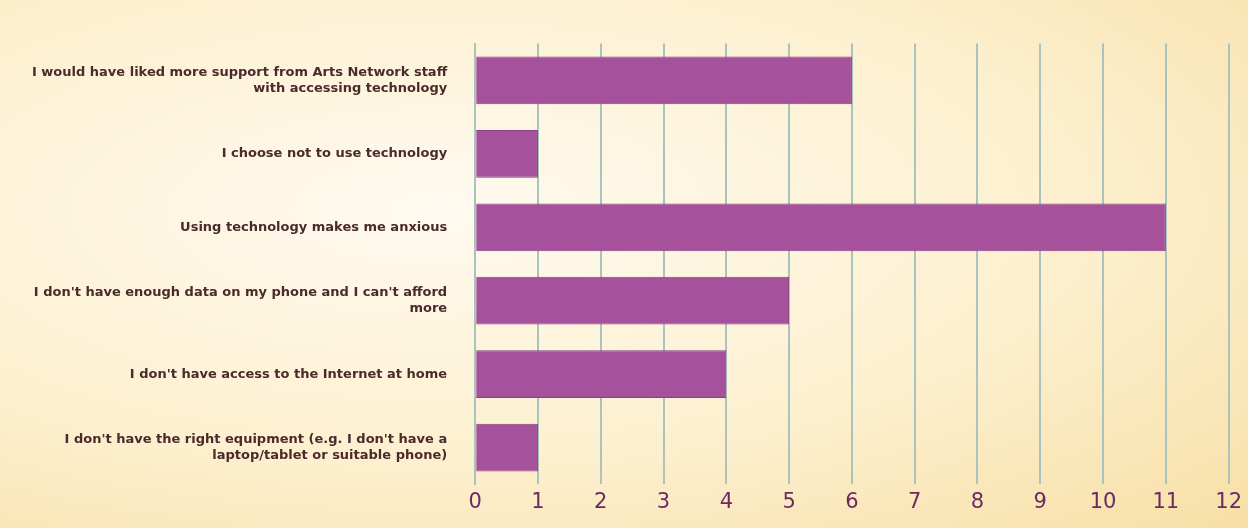 This screenshot has height=528, width=1248. What do you see at coordinates (256, 446) in the screenshot?
I see `y-tick-label: I don't have the right equipment (e.g. I don't have a laptop/tablet or suitable phone)` at bounding box center [256, 446].